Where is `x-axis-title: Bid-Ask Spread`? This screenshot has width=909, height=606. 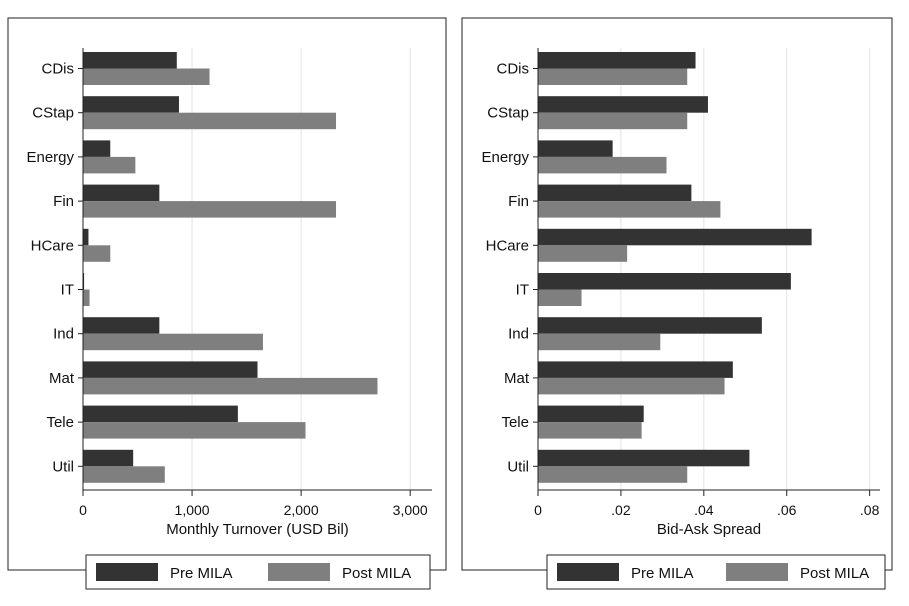
x-axis-title: Bid-Ask Spread is located at coordinates (709, 529).